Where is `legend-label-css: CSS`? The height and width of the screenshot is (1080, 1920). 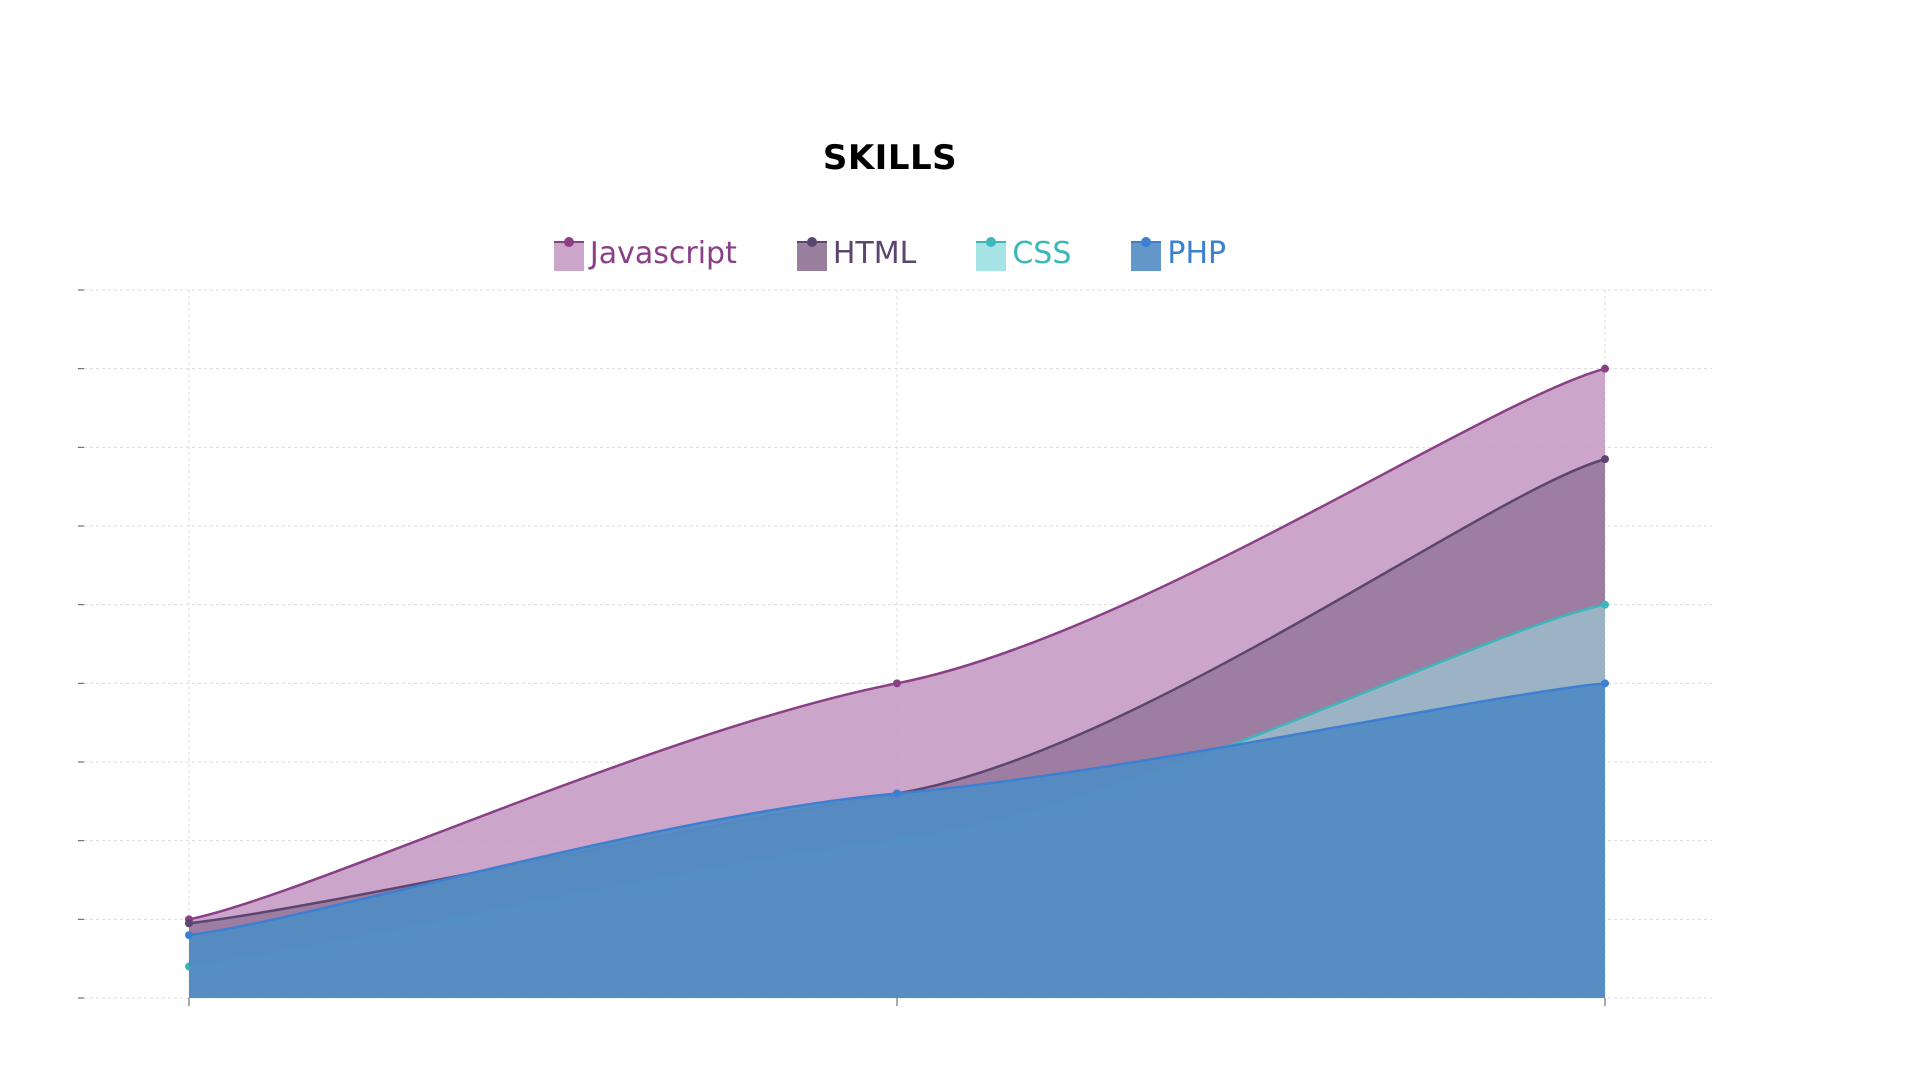 legend-label-css: CSS is located at coordinates (1042, 253).